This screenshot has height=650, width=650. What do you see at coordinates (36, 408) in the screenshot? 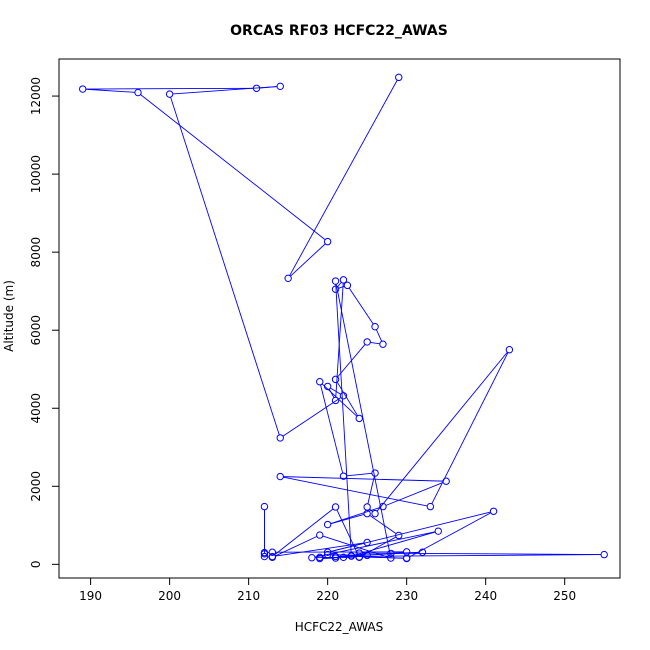
I see `y-tick-label: 4000` at bounding box center [36, 408].